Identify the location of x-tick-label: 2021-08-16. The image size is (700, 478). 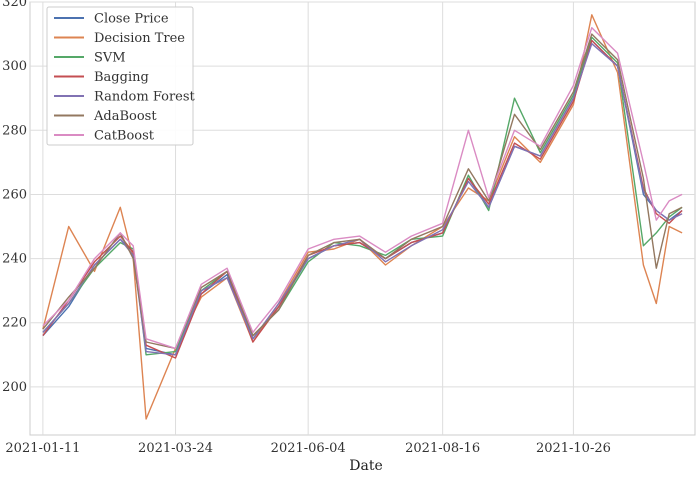
(442, 448).